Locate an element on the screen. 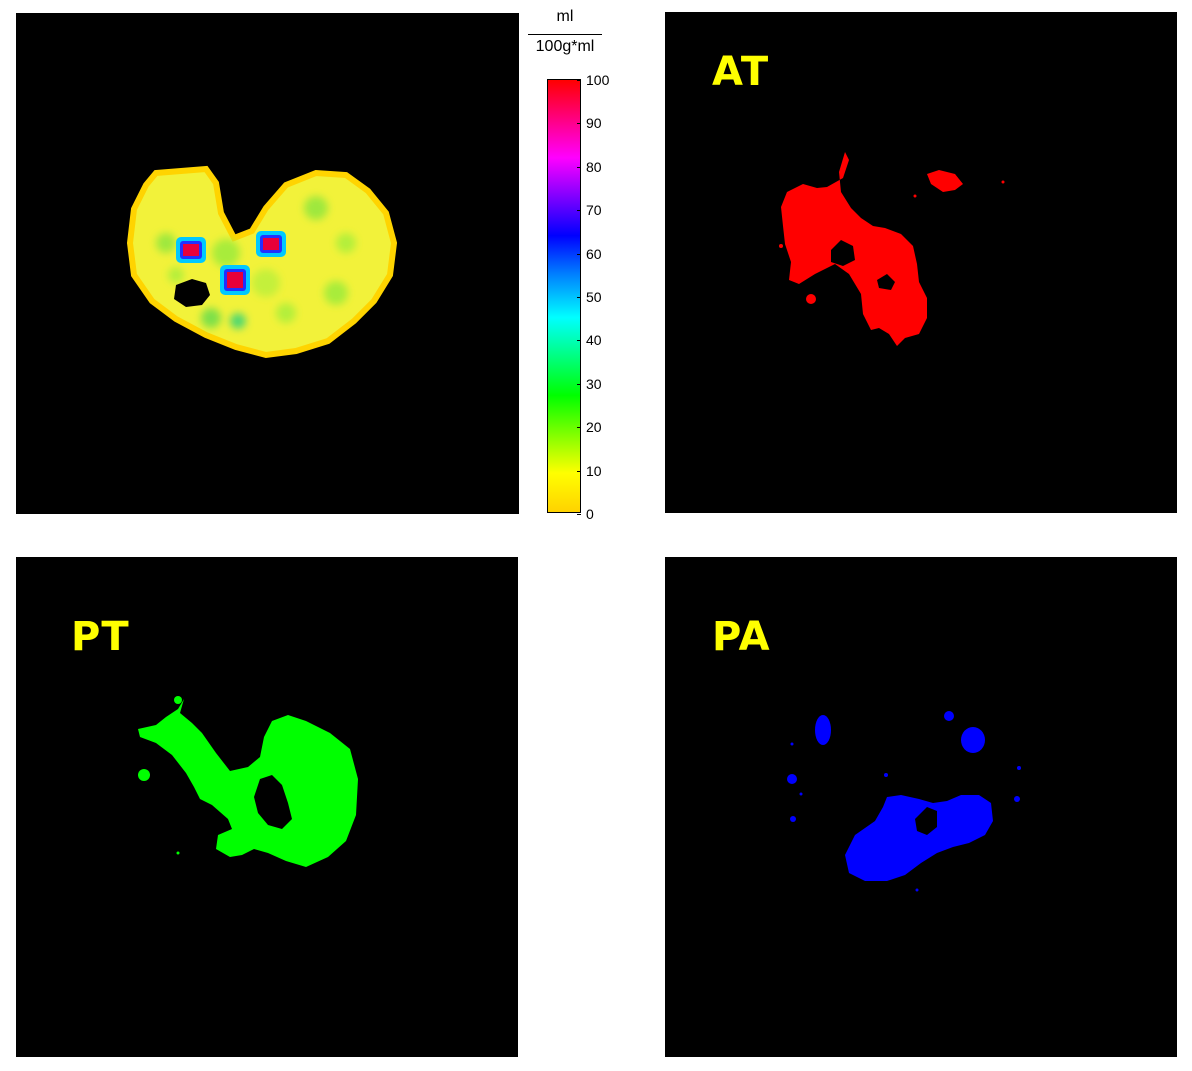 Image resolution: width=1192 pixels, height=1071 pixels. colorbar-tick-label: 70 is located at coordinates (594, 210).